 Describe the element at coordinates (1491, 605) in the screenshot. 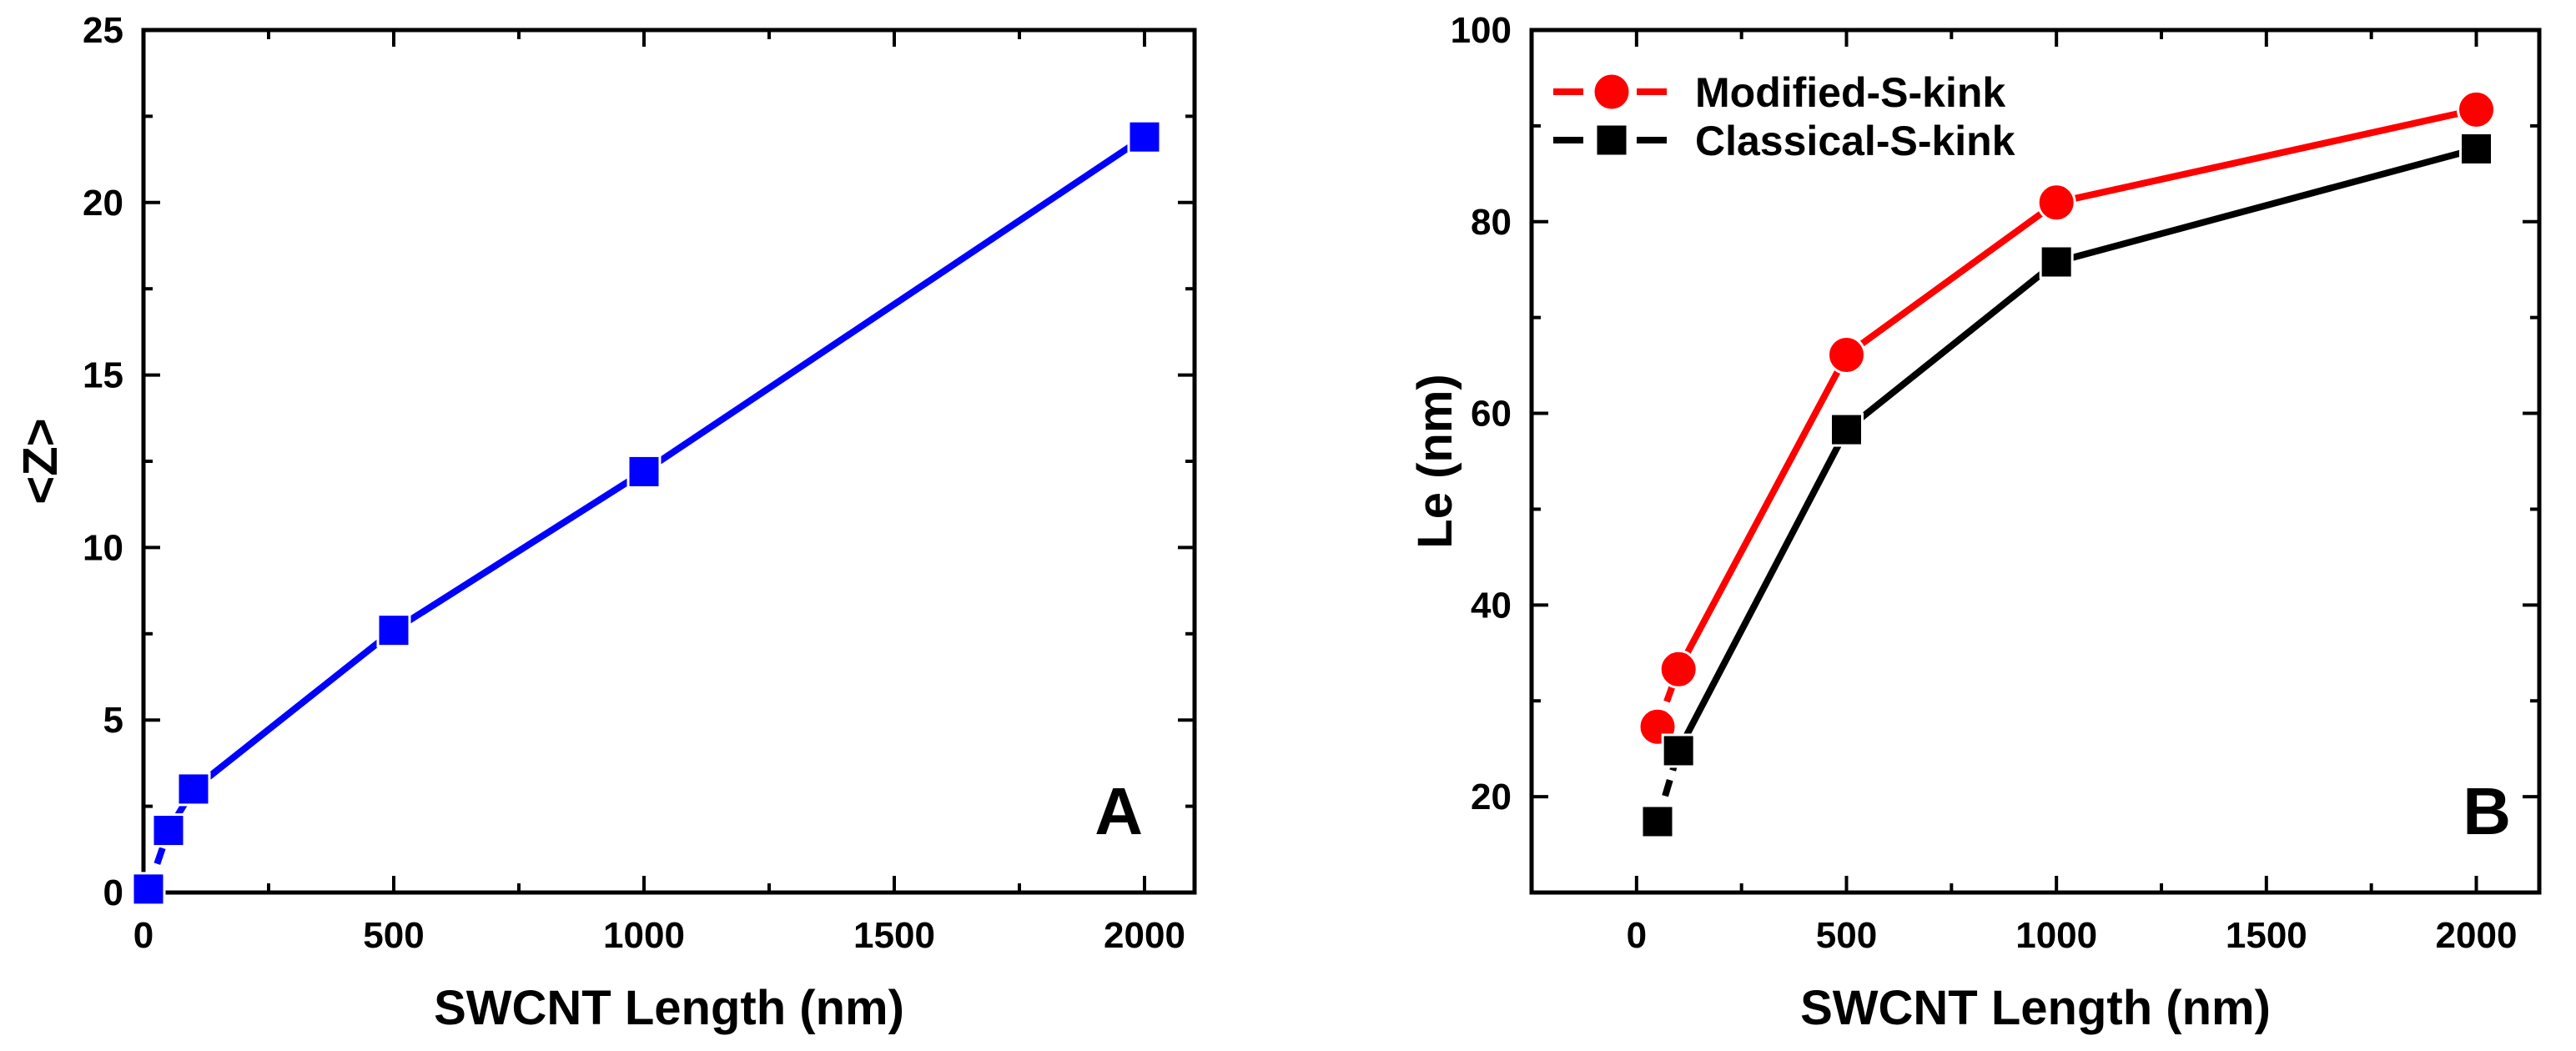

I see `panel-b-y-tick-label: 40` at that location.